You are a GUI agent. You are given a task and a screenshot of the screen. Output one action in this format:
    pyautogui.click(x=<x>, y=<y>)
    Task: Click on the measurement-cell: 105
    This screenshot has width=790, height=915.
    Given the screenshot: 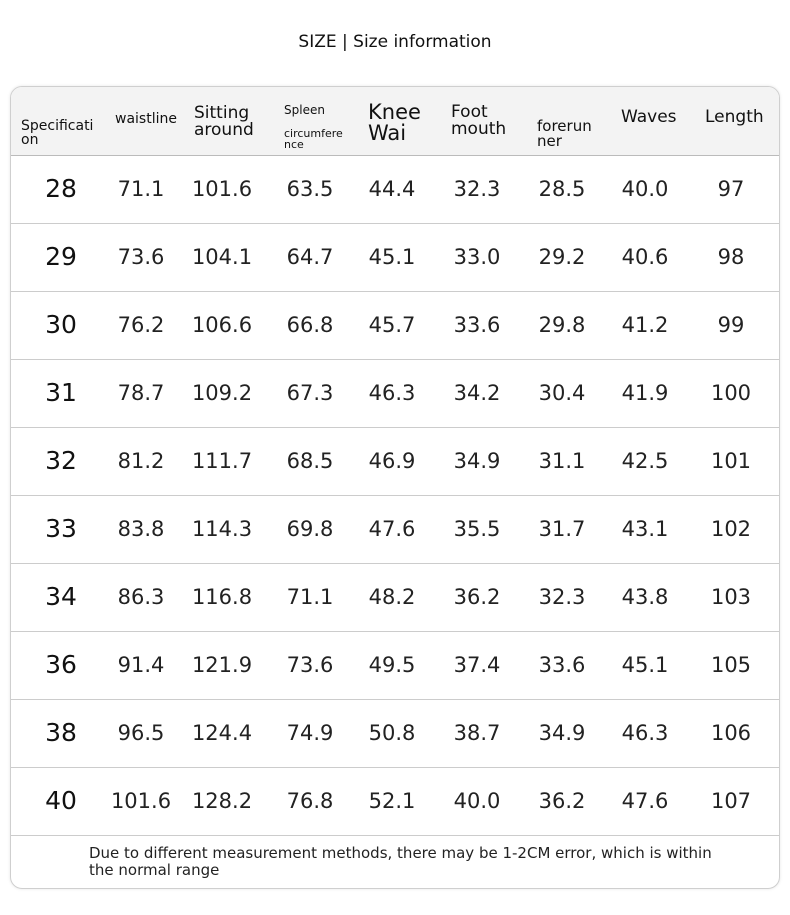 What is the action you would take?
    pyautogui.click(x=731, y=665)
    